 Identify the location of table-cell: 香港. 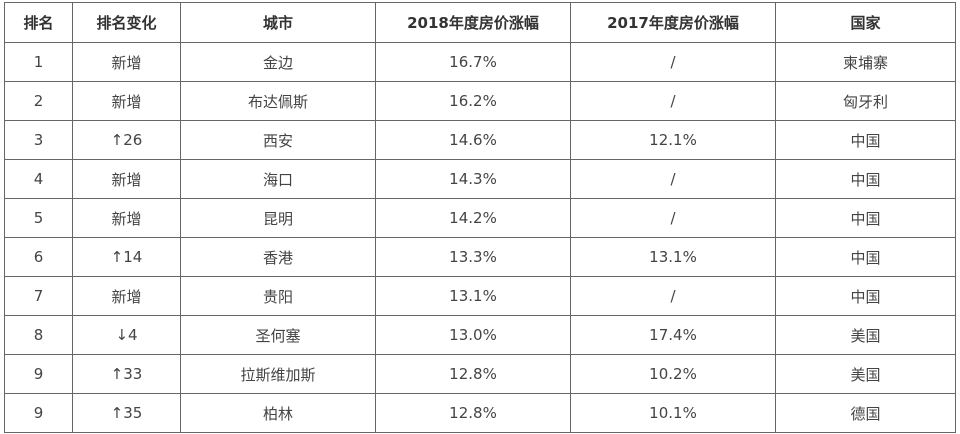
(278, 257).